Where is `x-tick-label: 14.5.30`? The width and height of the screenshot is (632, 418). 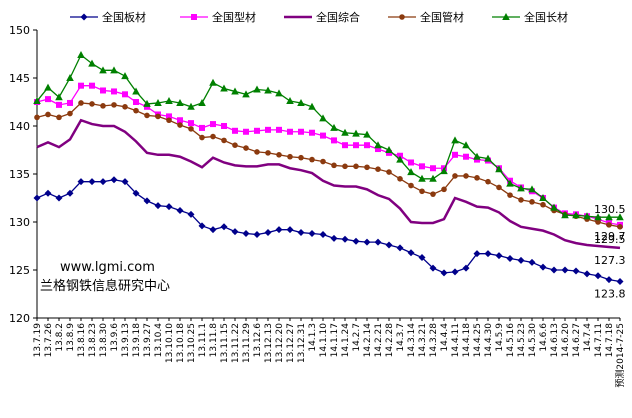
x-tick-label: 14.5.30 is located at coordinates (533, 340).